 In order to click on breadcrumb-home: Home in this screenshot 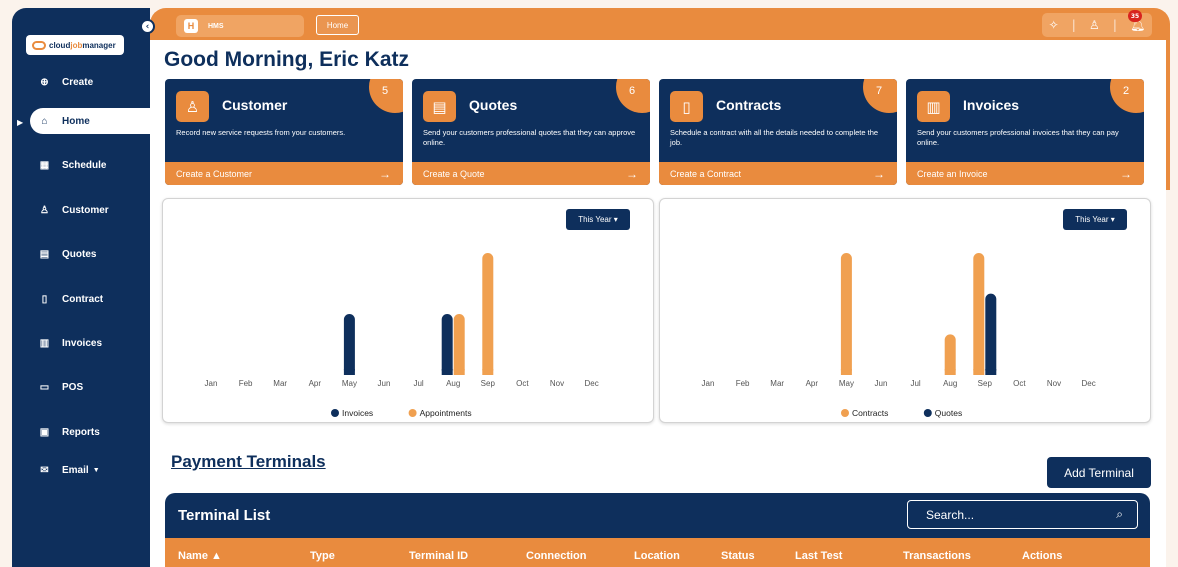, I will do `click(337, 25)`.